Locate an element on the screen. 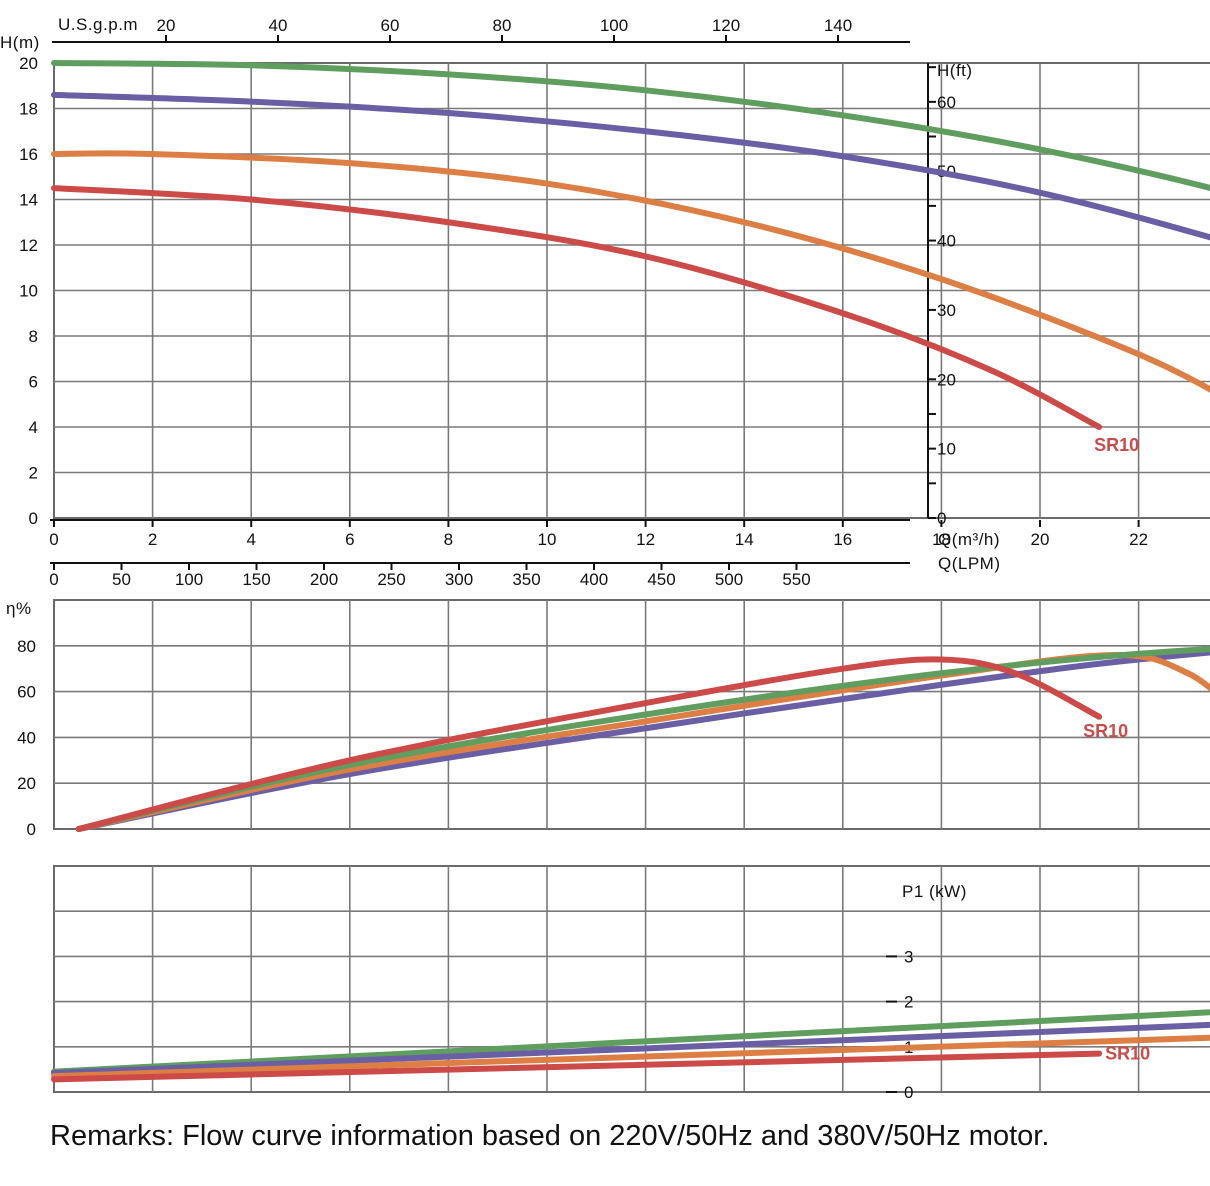 The image size is (1210, 1186). head-y-tick: 2 is located at coordinates (33, 473).